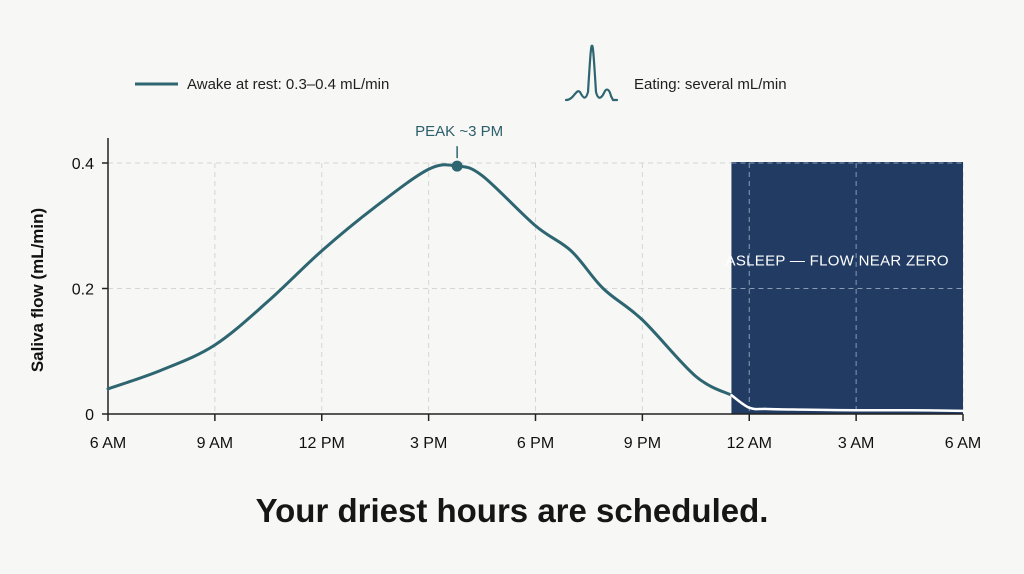 The width and height of the screenshot is (1024, 574). Describe the element at coordinates (512, 510) in the screenshot. I see `headline: Your driest hours are scheduled.` at that location.